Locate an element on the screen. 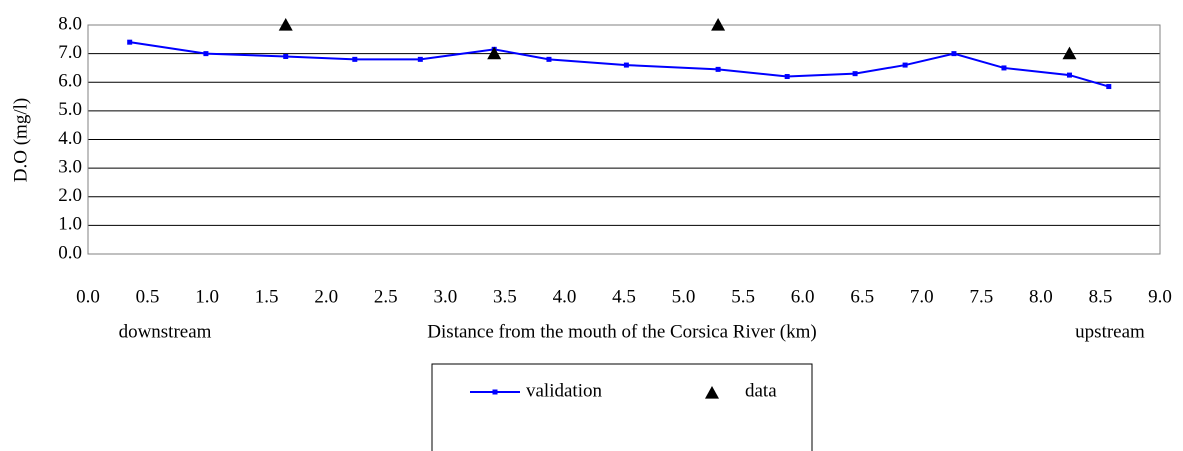 This screenshot has width=1183, height=451. x-tick-label: 7.0 is located at coordinates (922, 296).